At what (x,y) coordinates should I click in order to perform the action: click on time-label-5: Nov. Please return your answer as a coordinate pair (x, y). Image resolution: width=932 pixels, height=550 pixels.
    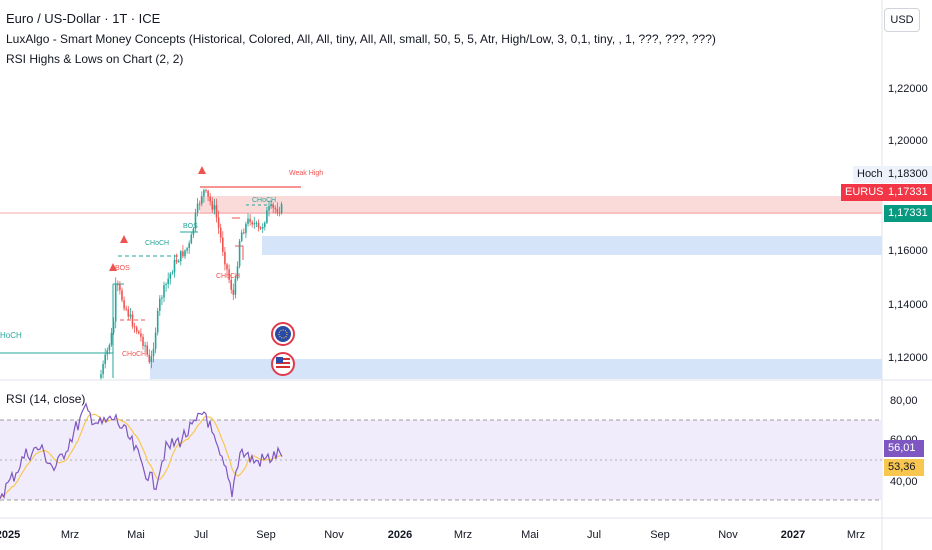
    Looking at the image, I should click on (334, 535).